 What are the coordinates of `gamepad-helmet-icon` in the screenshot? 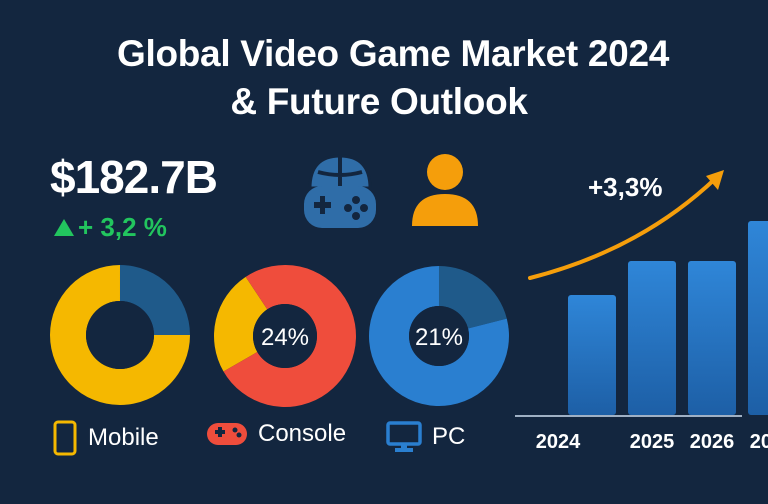 It's located at (340, 193).